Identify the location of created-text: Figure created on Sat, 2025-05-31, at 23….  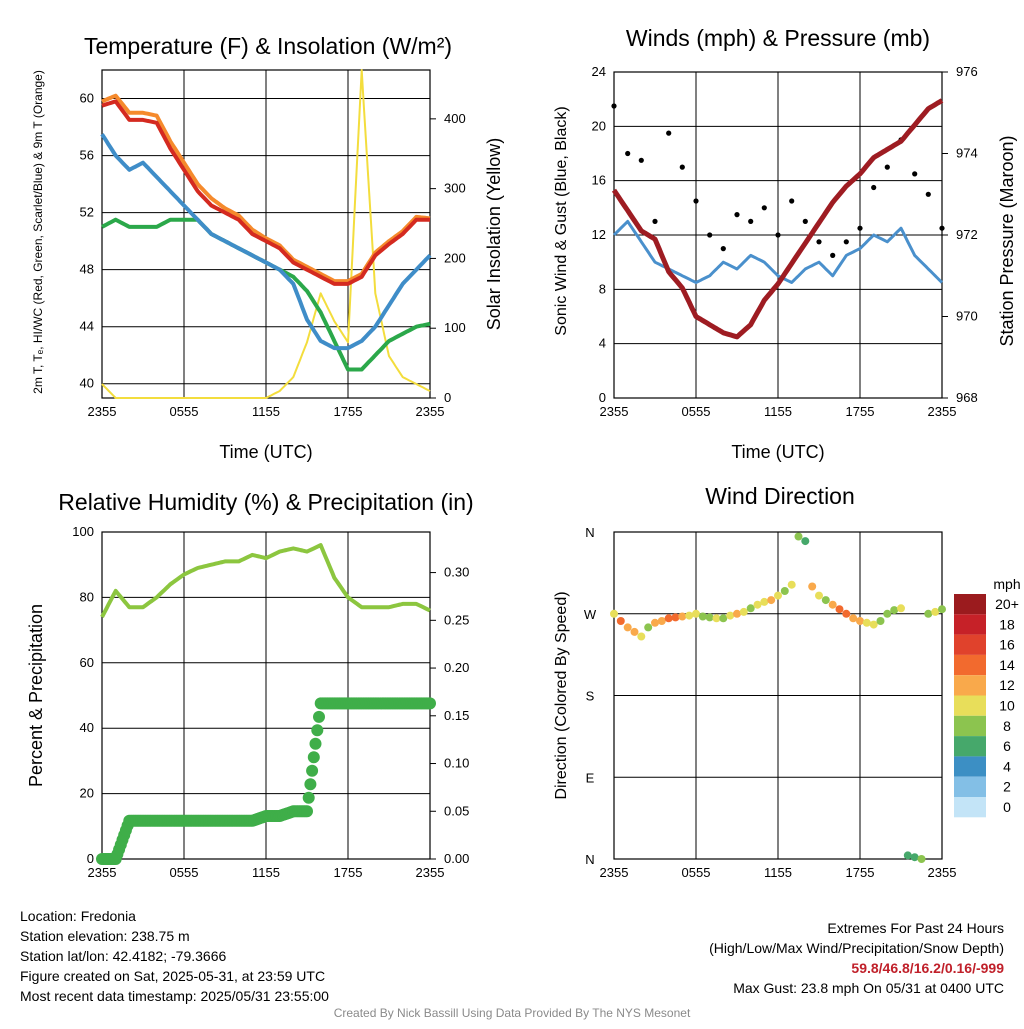
(173, 976).